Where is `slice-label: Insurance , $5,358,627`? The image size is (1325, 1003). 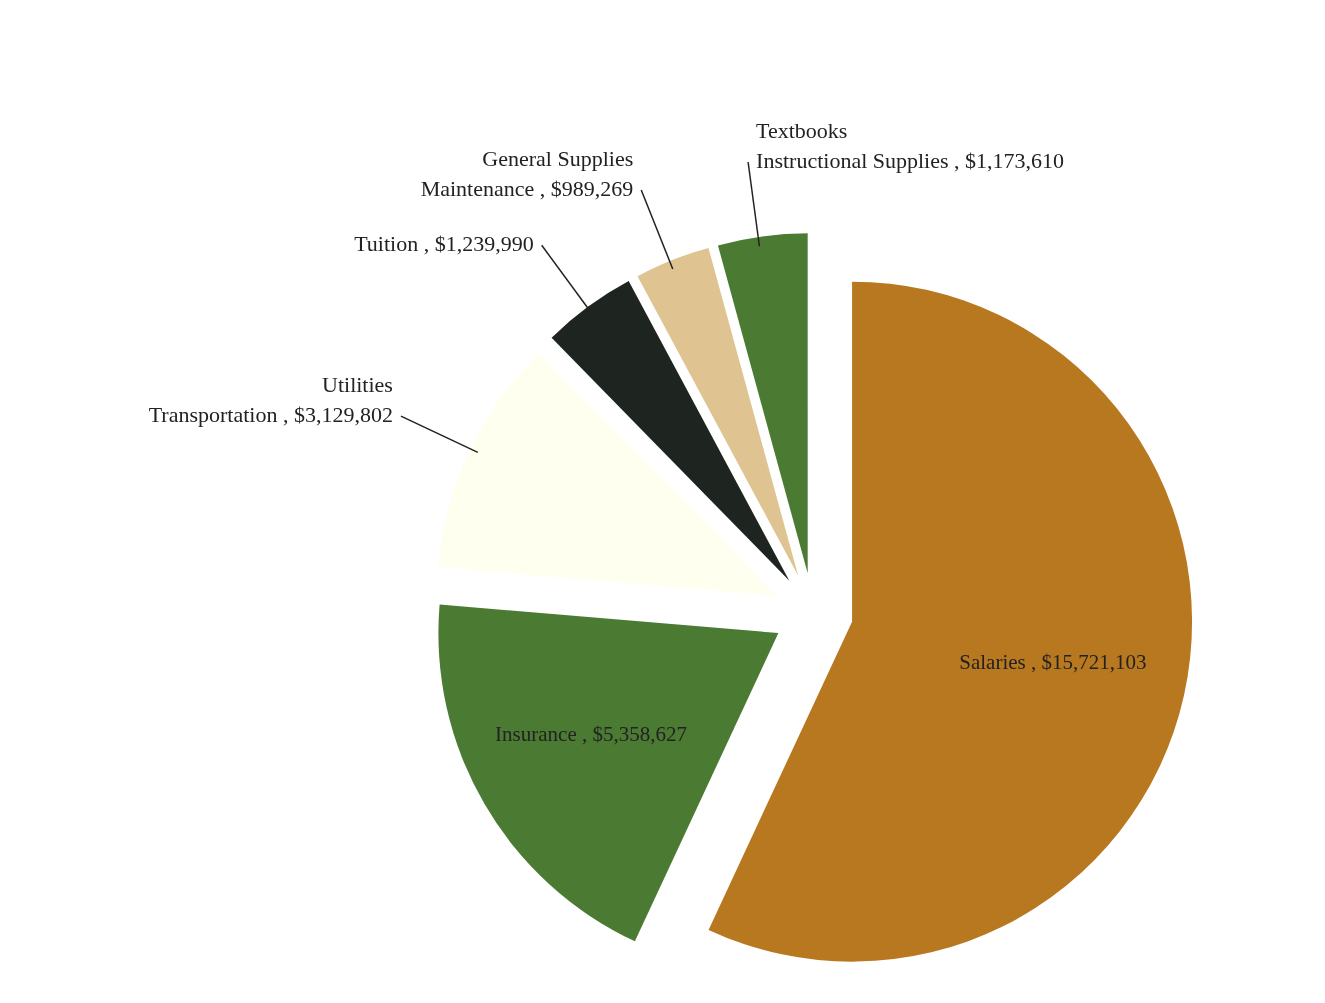
slice-label: Insurance , $5,358,627 is located at coordinates (591, 733).